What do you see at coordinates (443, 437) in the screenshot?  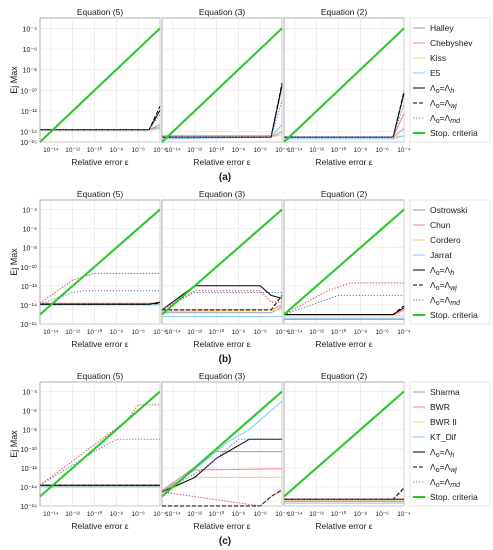 I see `legend-label: KT_Dif` at bounding box center [443, 437].